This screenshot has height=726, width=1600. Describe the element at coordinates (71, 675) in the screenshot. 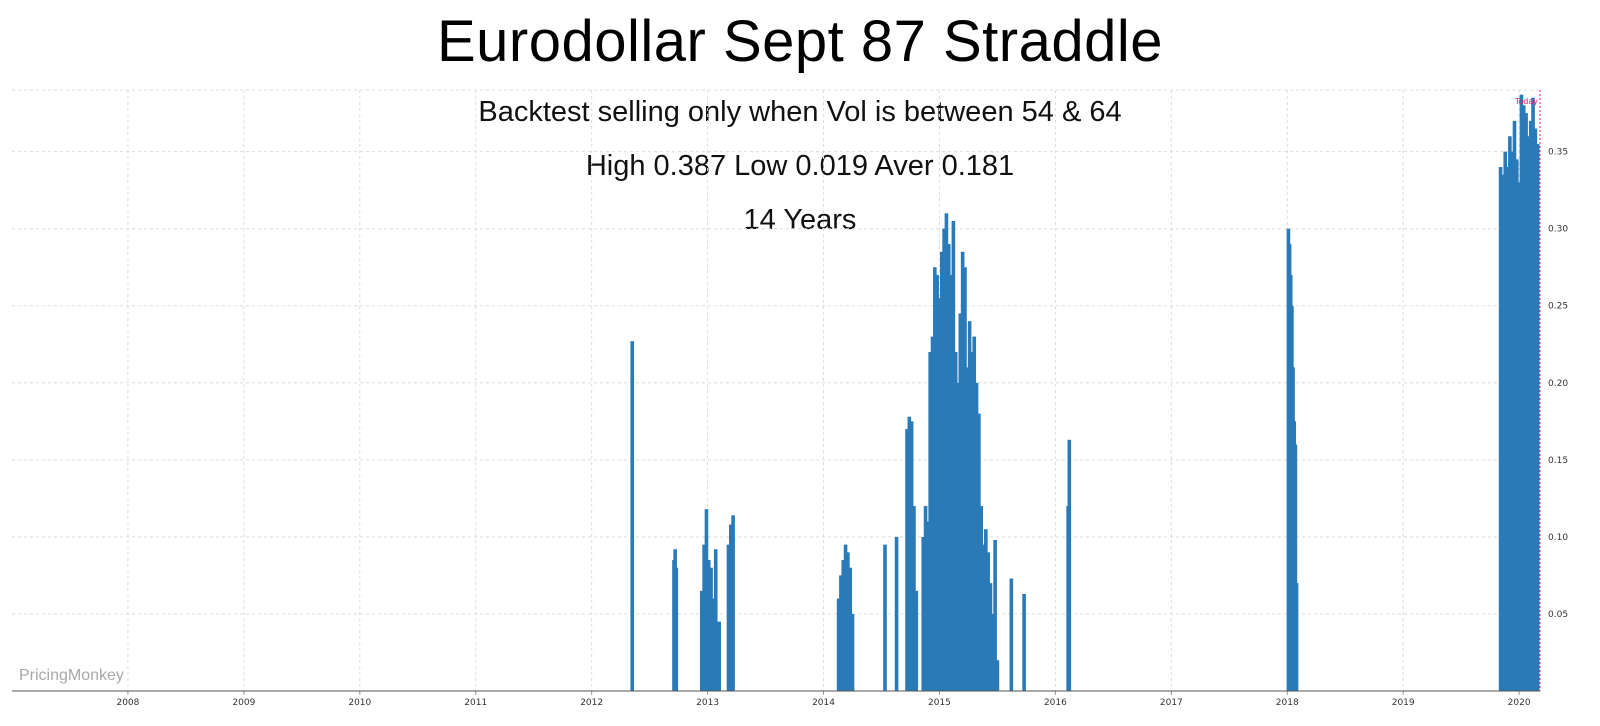

I see `watermark: PricingMonkey` at that location.